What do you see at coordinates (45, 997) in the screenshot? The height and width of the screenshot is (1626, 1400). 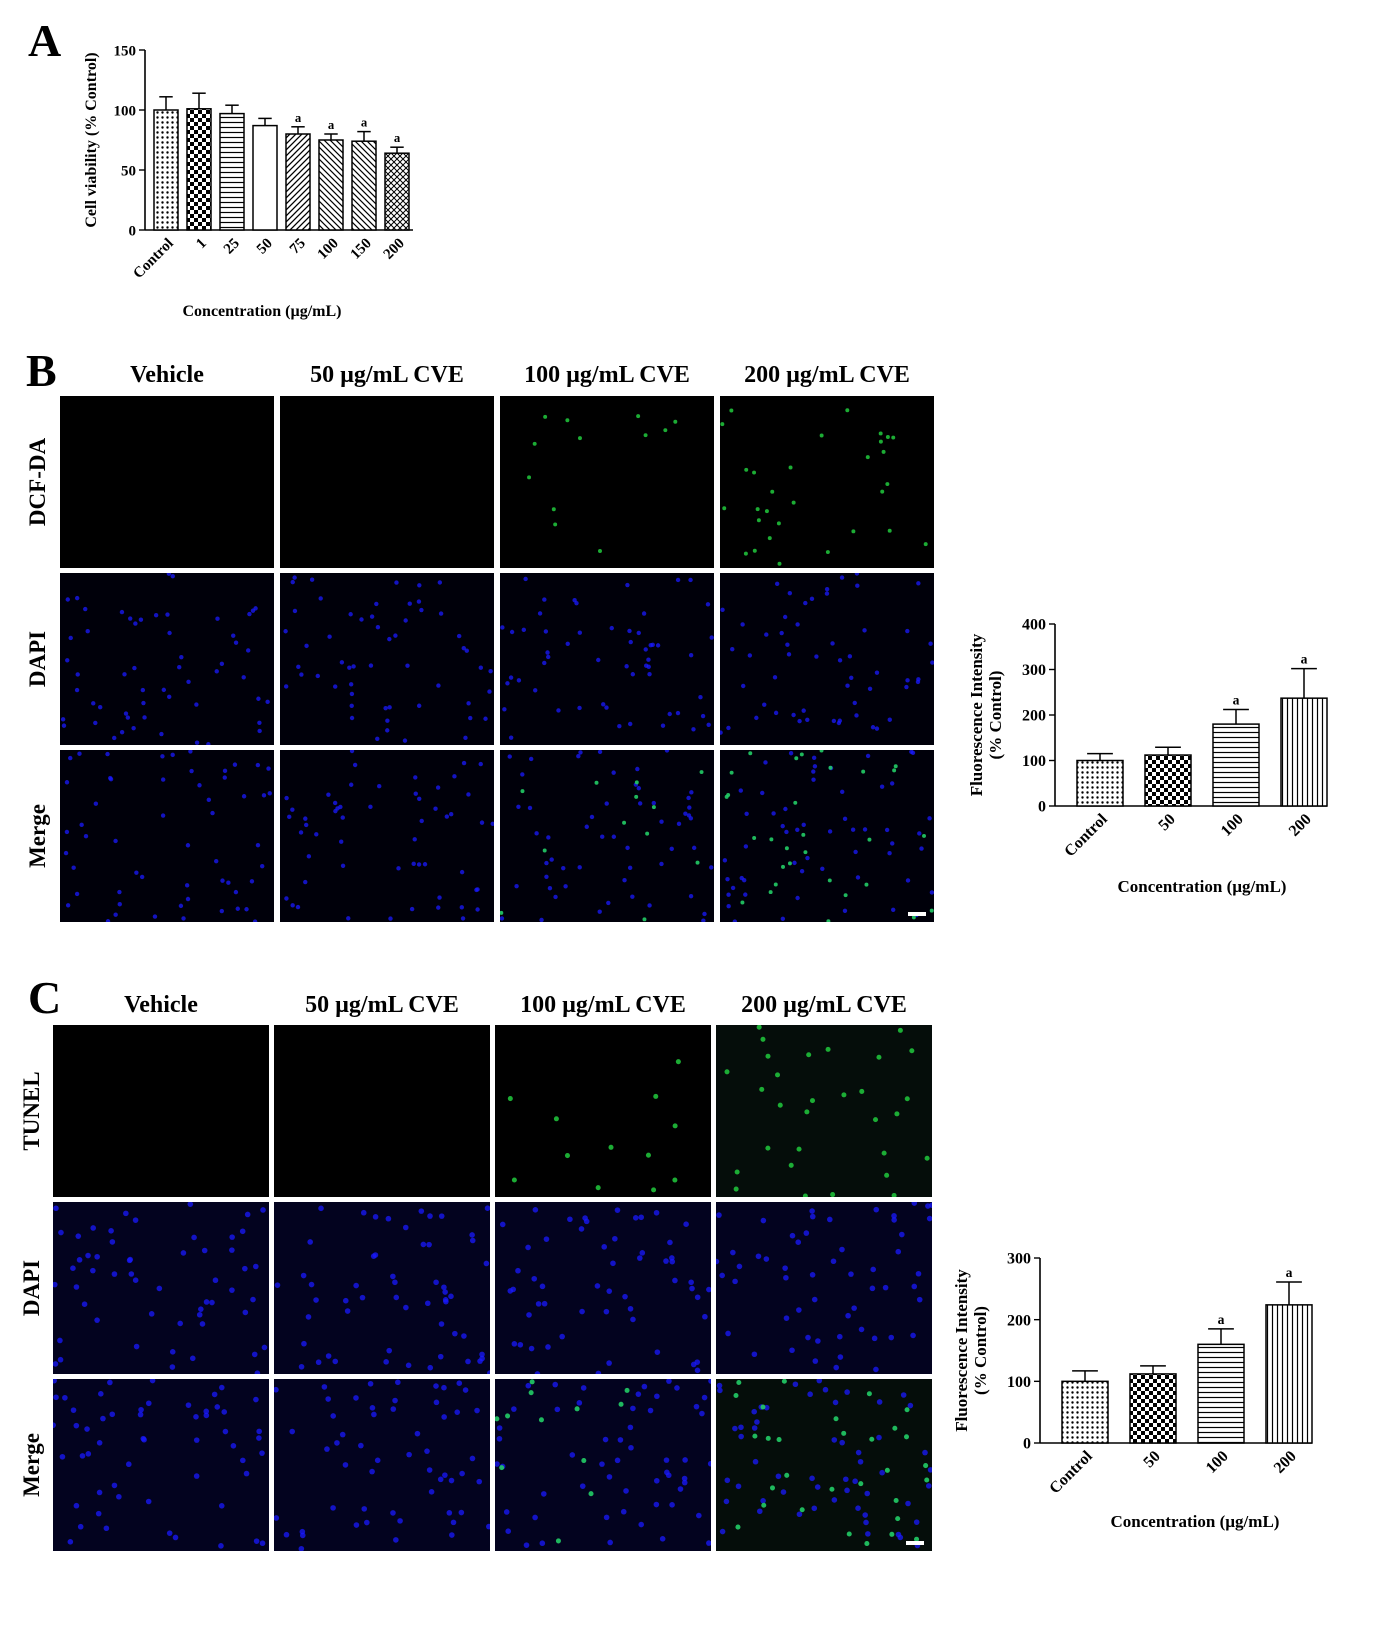 I see `panel-letter-c: C` at bounding box center [45, 997].